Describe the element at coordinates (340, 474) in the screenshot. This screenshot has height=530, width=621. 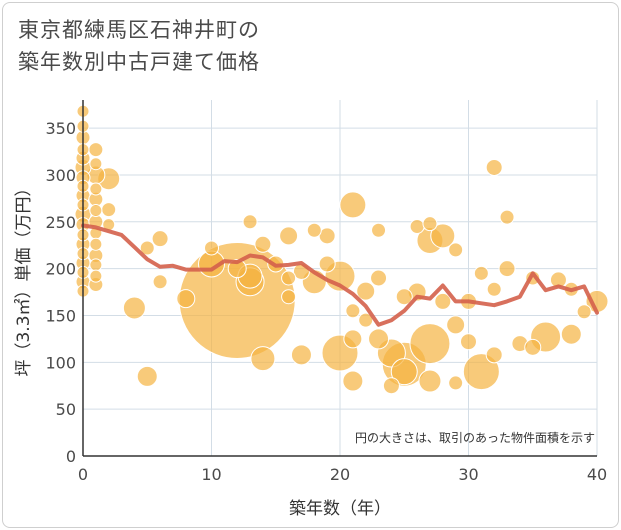
I see `x-tick-label: 20` at that location.